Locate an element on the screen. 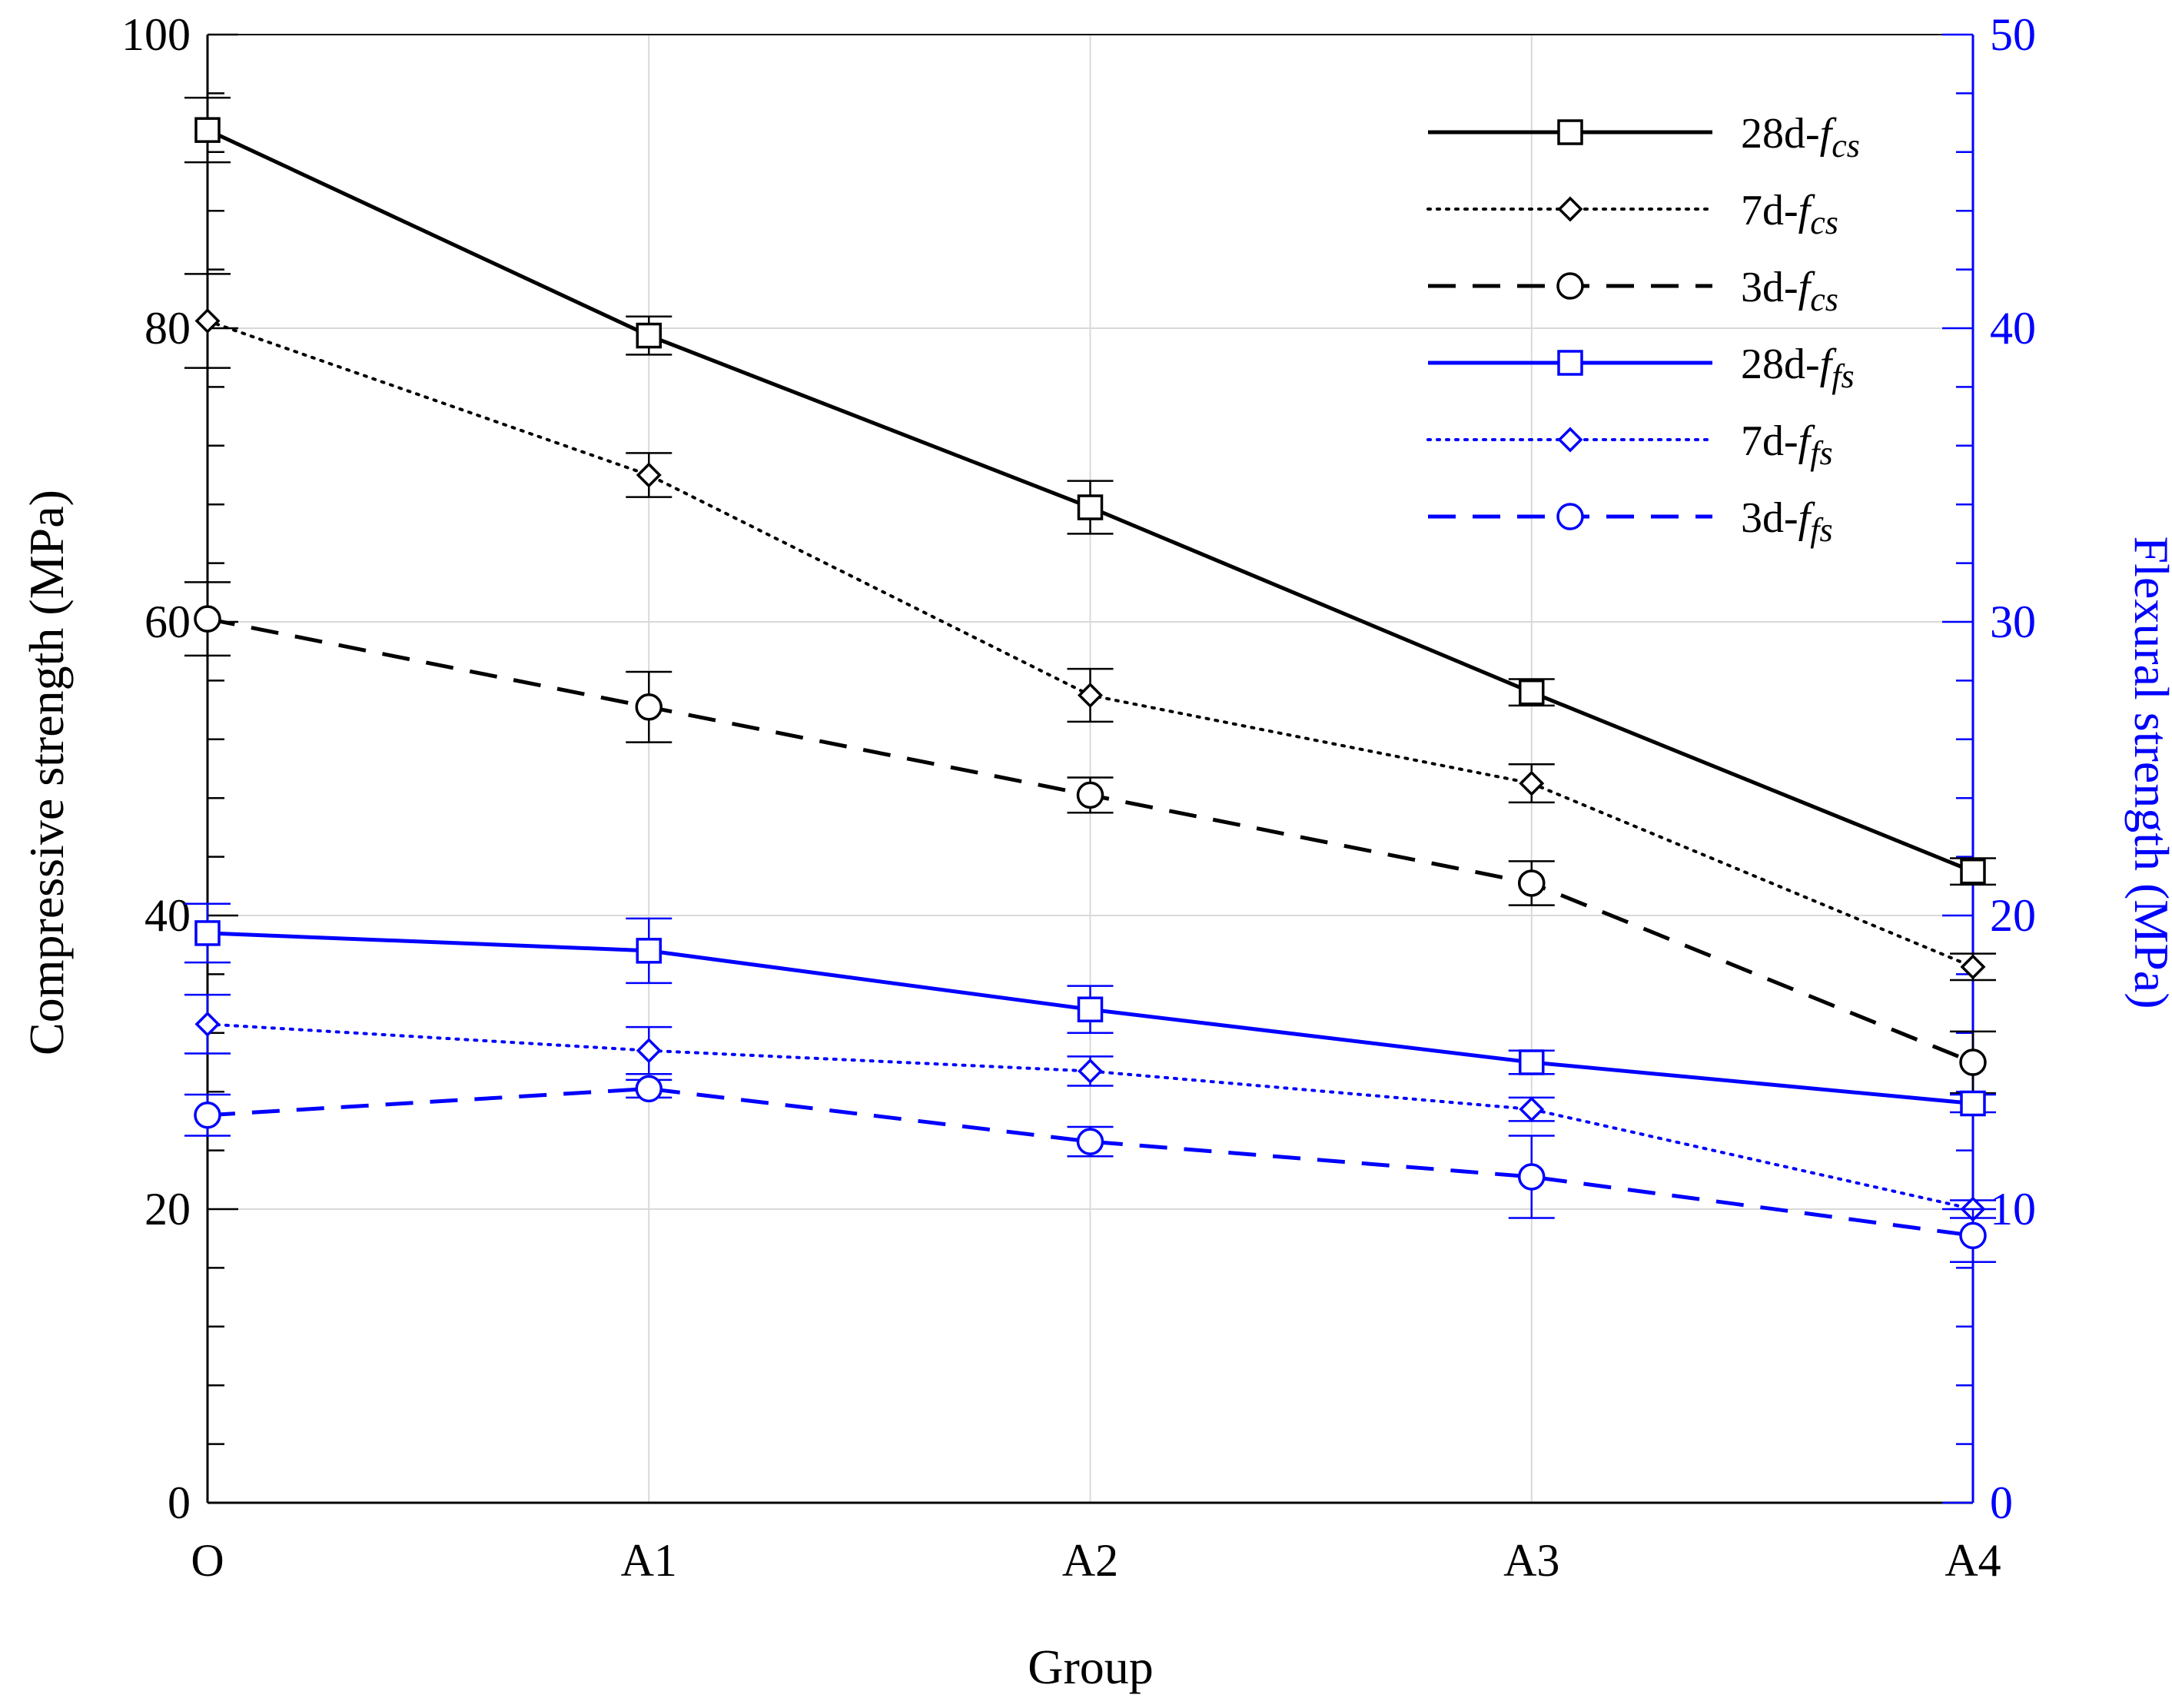 The image size is (2172, 1708). left-tick-label: 0 is located at coordinates (180, 1502).